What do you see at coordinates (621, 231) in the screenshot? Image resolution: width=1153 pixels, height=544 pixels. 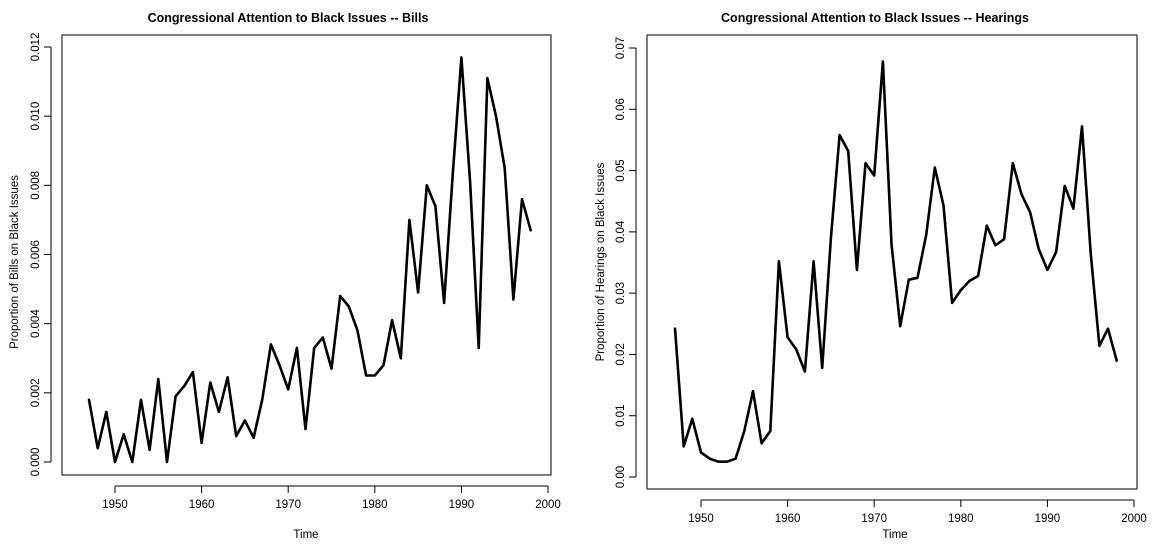 I see `y-tick-label: 0.04` at bounding box center [621, 231].